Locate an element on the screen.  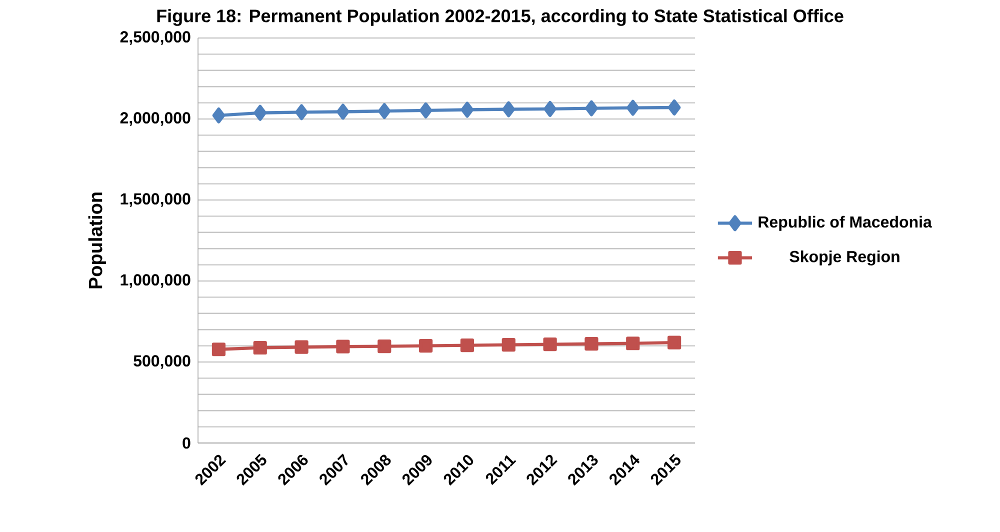
legend-label: Republic of Macedonia is located at coordinates (845, 223).